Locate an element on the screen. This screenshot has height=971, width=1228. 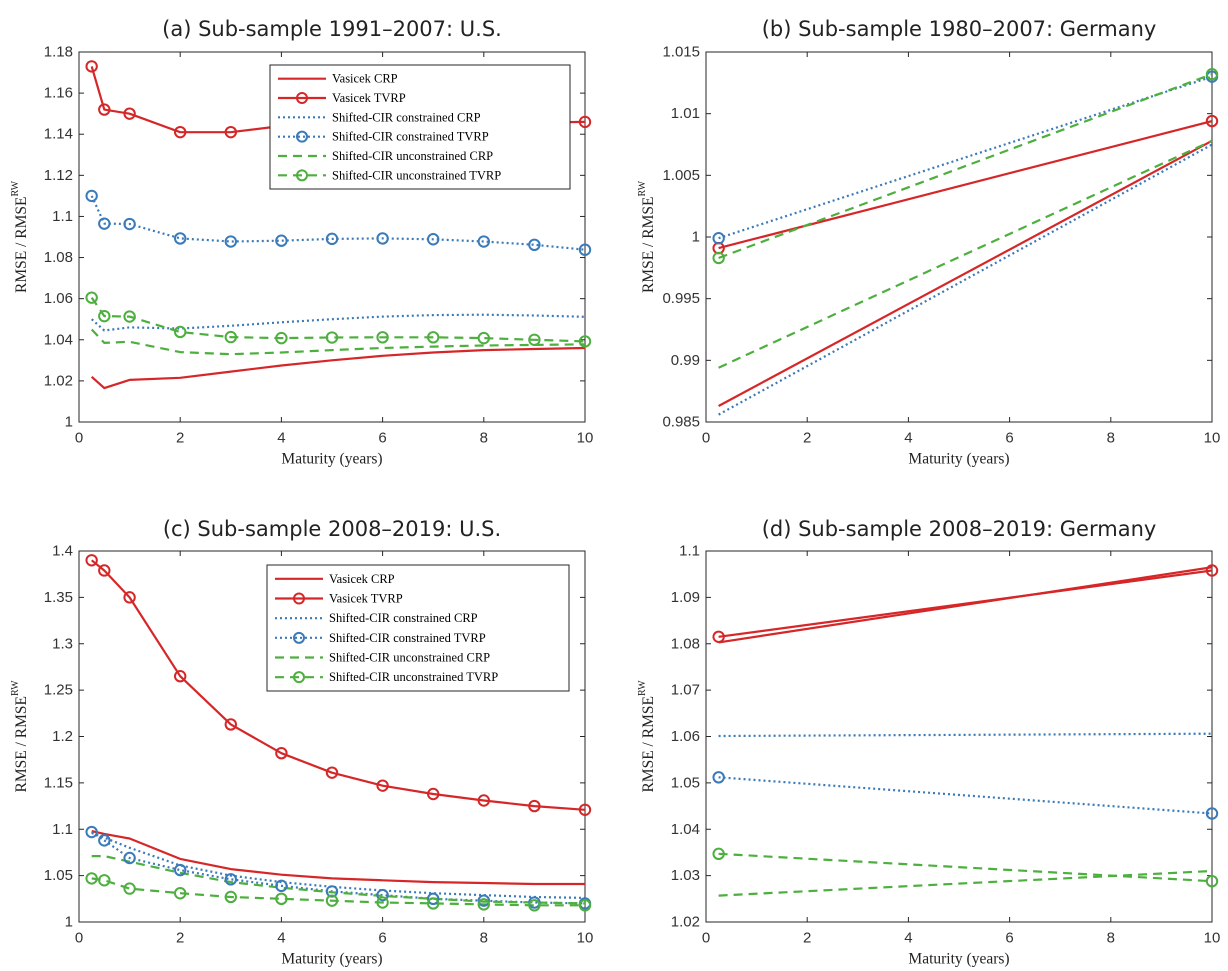
y-tick-label: 1.3 is located at coordinates (62, 643).